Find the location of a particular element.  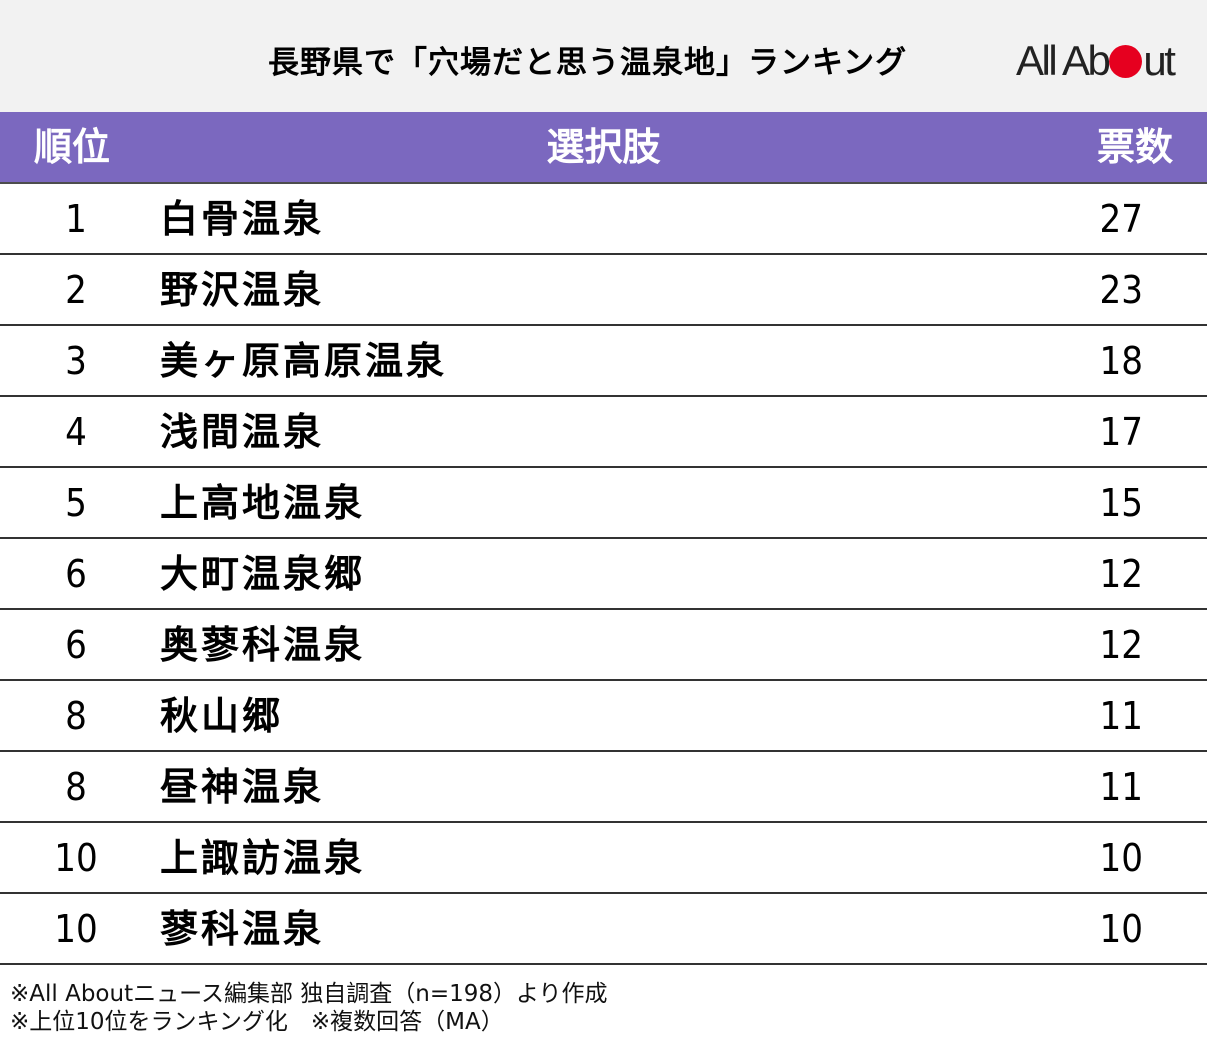

option-cell: 浅間温泉 is located at coordinates (242, 432).